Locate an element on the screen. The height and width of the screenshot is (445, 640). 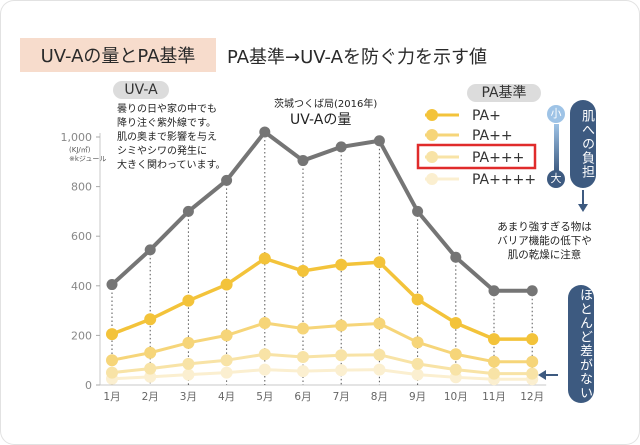
x-tick-label: 3月 is located at coordinates (188, 397).